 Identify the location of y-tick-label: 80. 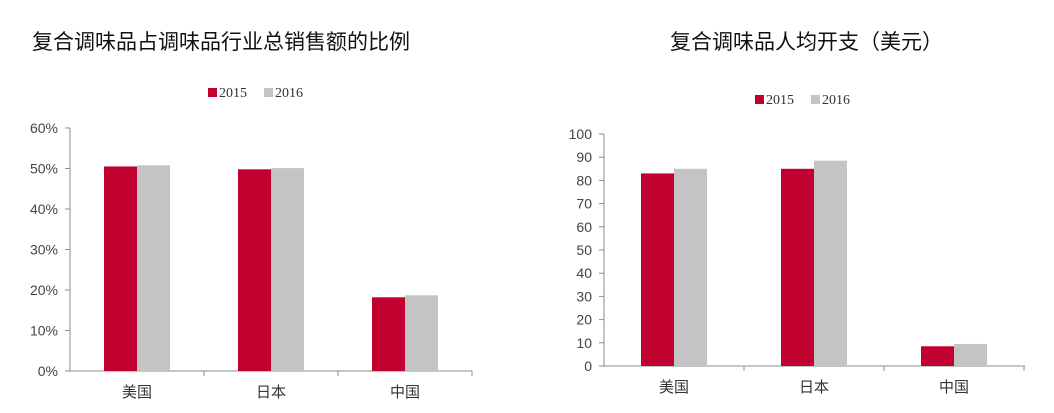
(584, 180).